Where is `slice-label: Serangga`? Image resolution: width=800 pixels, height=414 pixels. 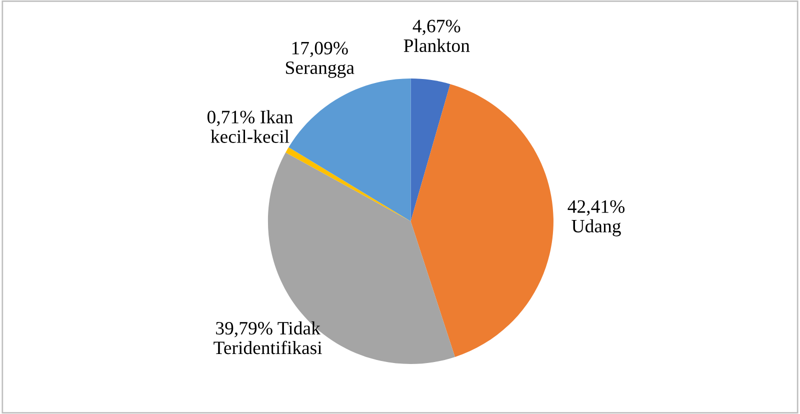
slice-label: Serangga is located at coordinates (320, 69).